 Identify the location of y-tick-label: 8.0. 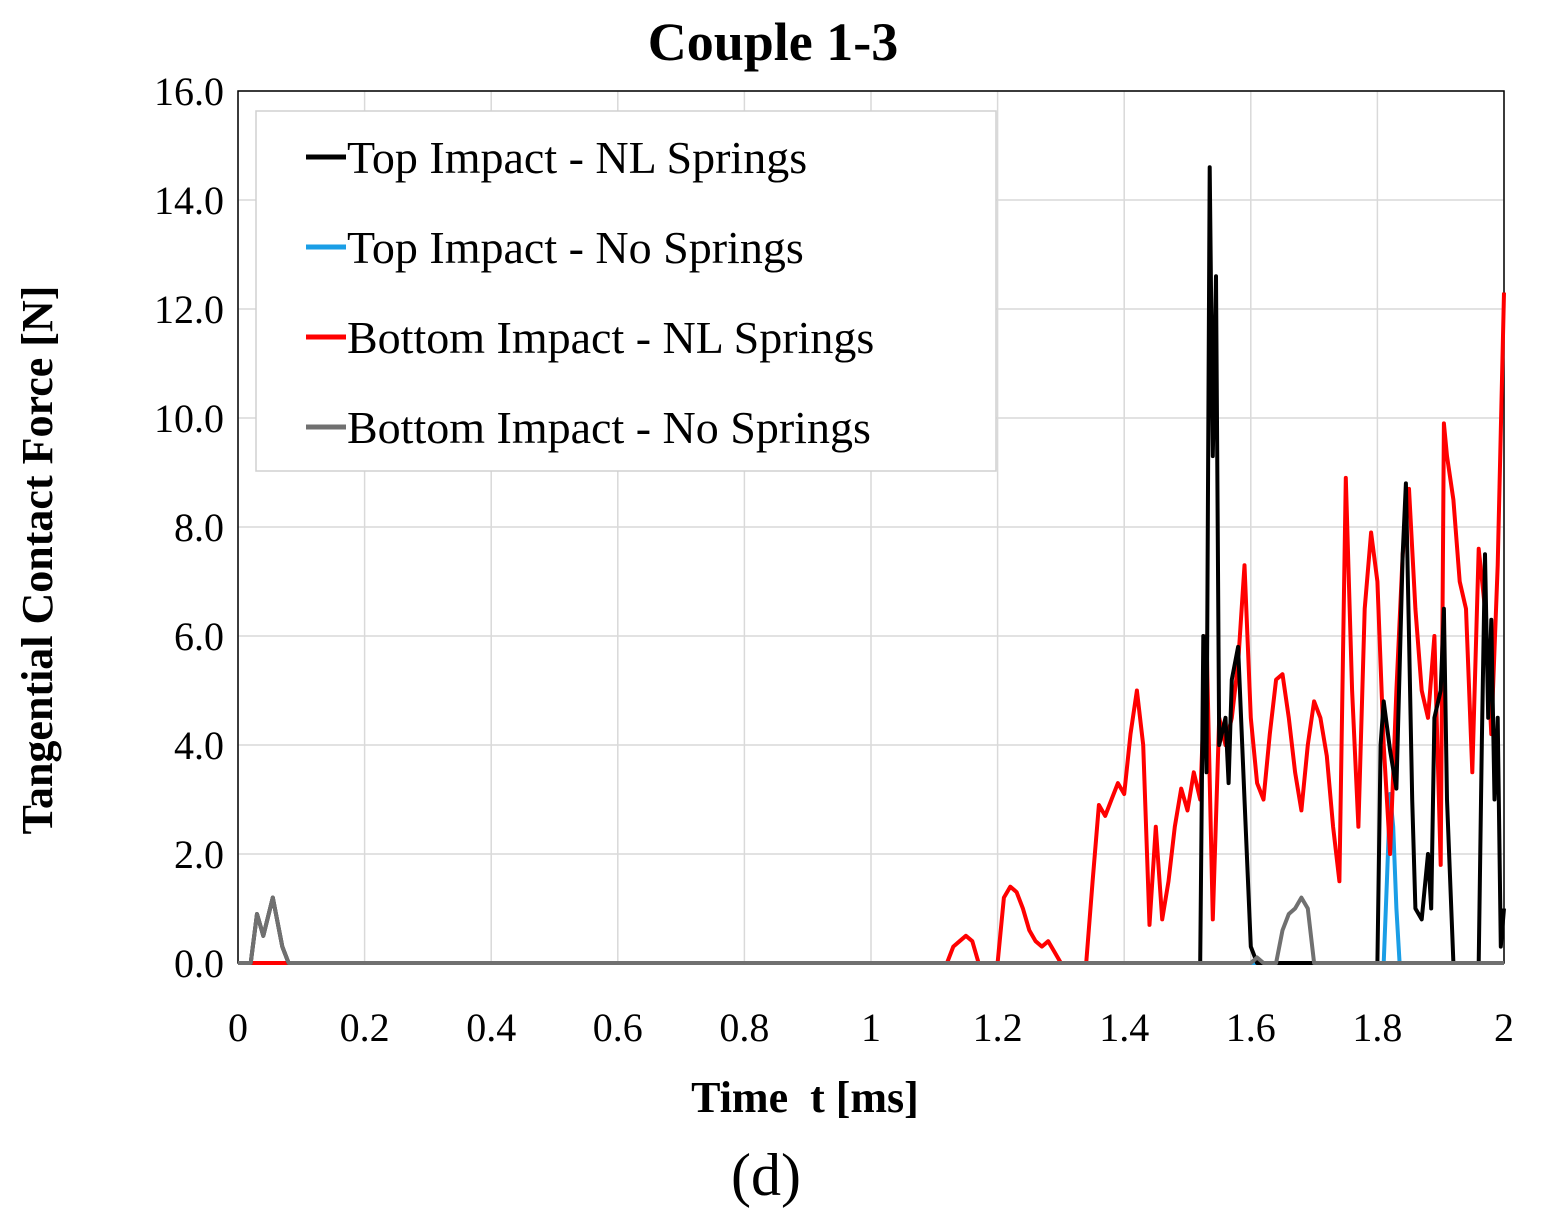
(199, 527).